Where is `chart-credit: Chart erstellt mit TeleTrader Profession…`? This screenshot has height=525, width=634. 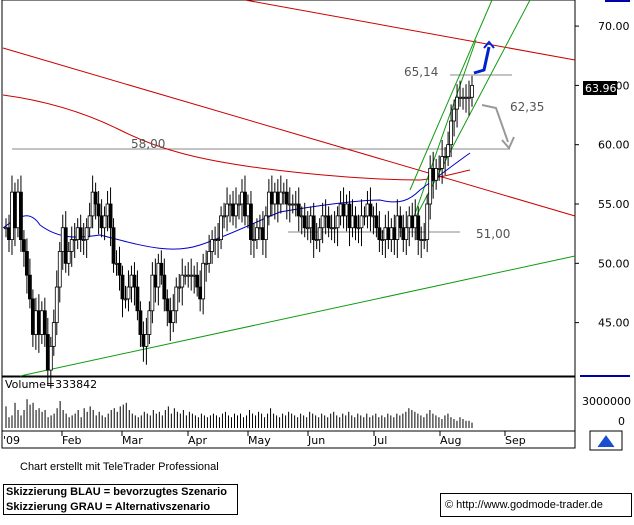 chart-credit: Chart erstellt mit TeleTrader Profession… is located at coordinates (119, 467).